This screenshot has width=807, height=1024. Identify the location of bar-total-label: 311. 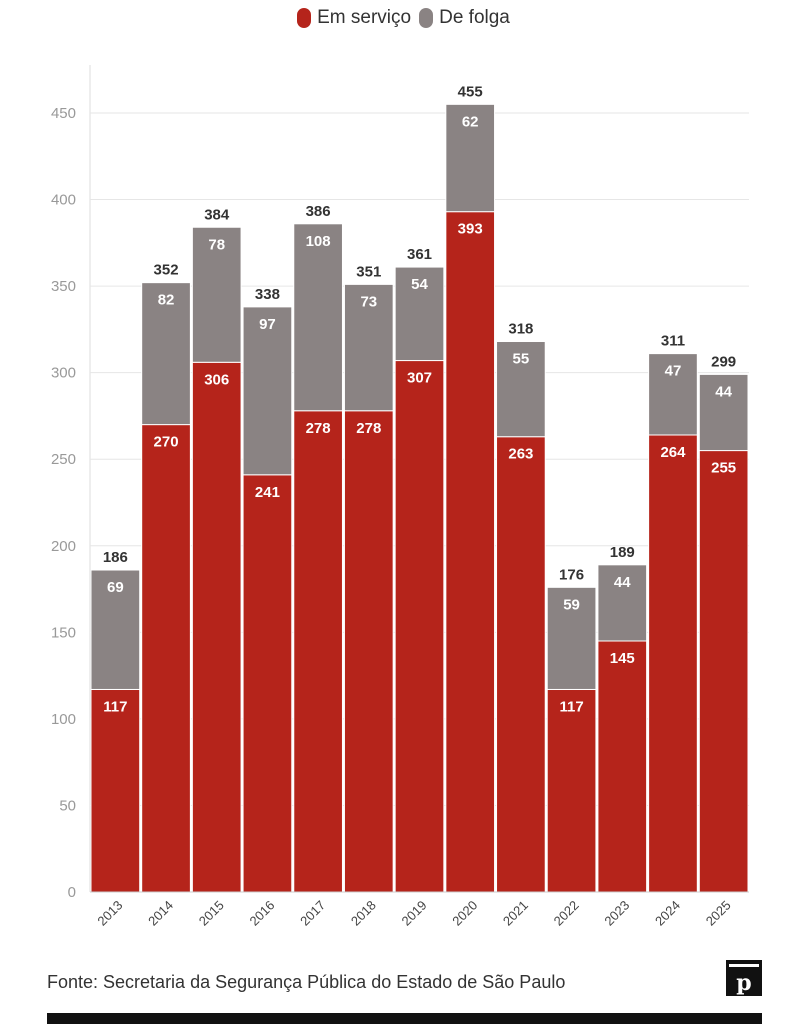
(673, 341).